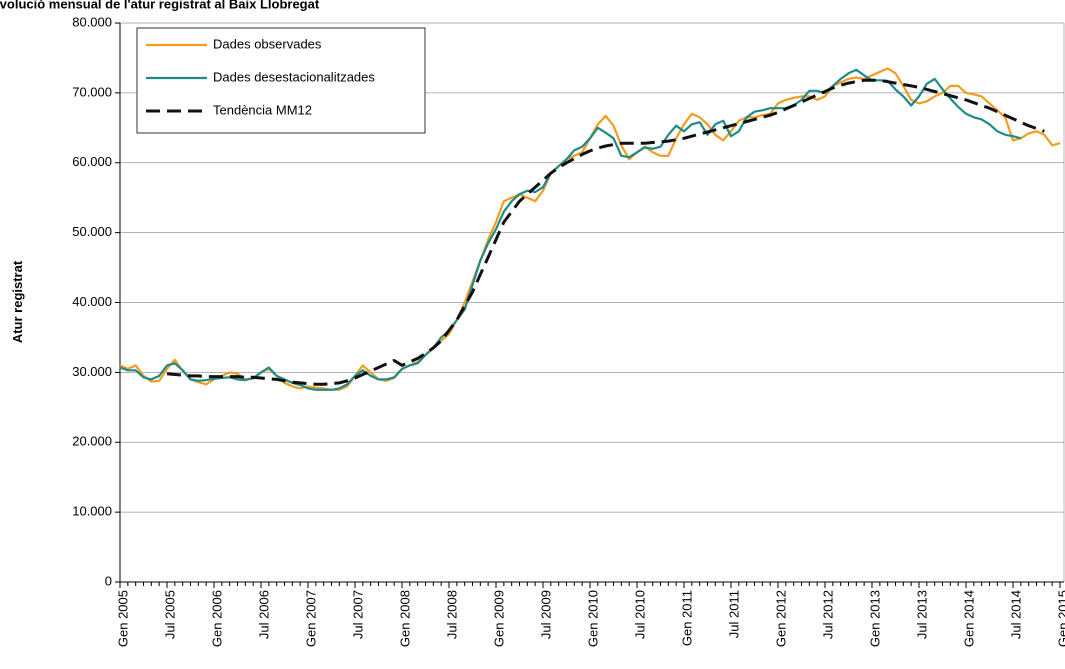  I want to click on x-tick-label: Gen 2010, so click(592, 618).